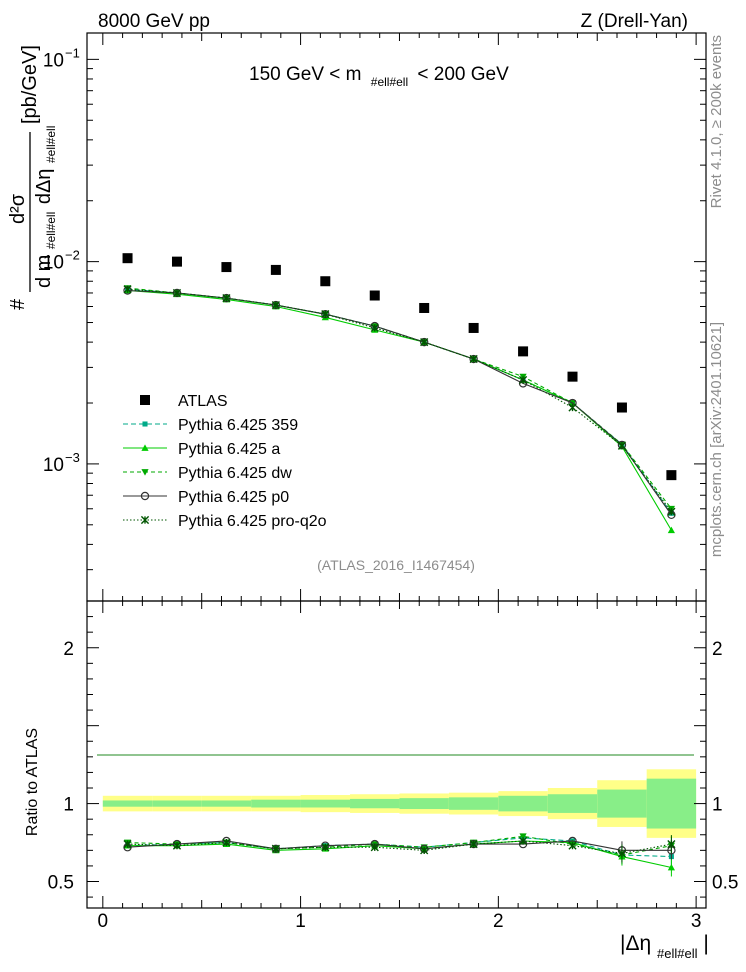 This screenshot has height=972, width=746. Describe the element at coordinates (68, 649) in the screenshot. I see `ratio-y-tick-label: 2` at that location.